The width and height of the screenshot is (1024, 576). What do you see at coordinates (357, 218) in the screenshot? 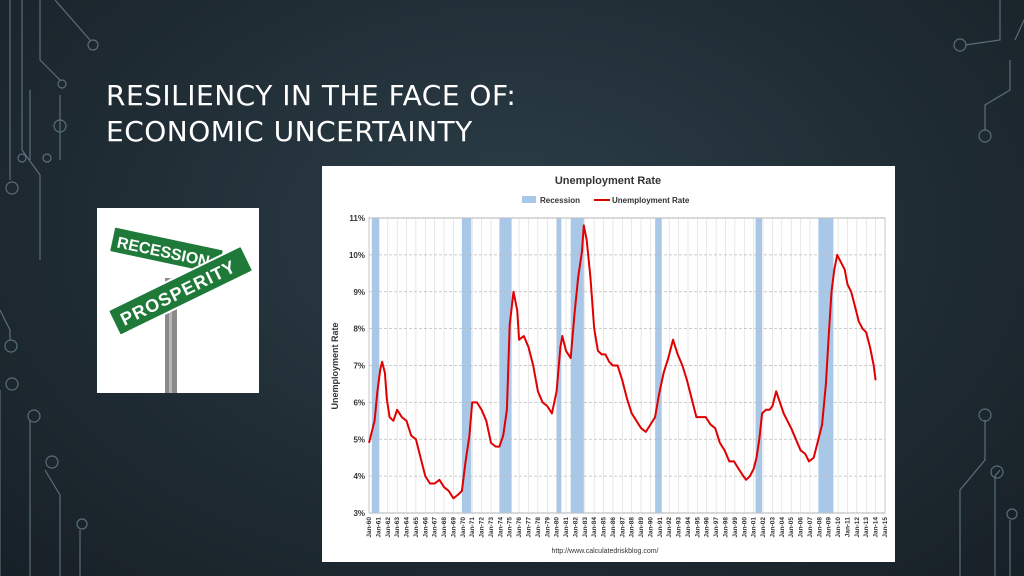
I see `y-tick-label: 11%` at bounding box center [357, 218].